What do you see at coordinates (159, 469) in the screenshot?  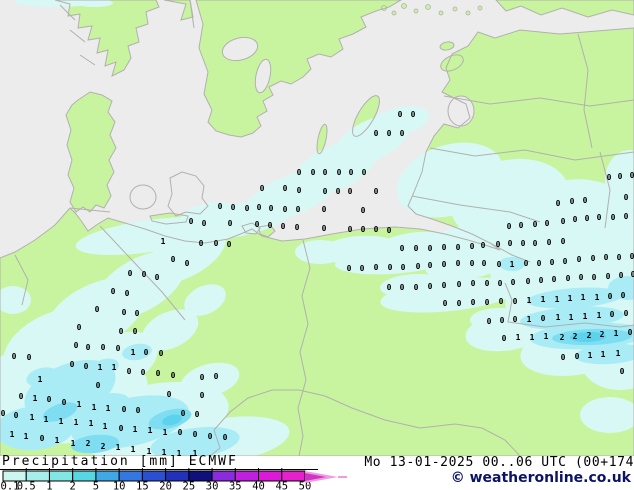 I see `legend-underline` at bounding box center [159, 469].